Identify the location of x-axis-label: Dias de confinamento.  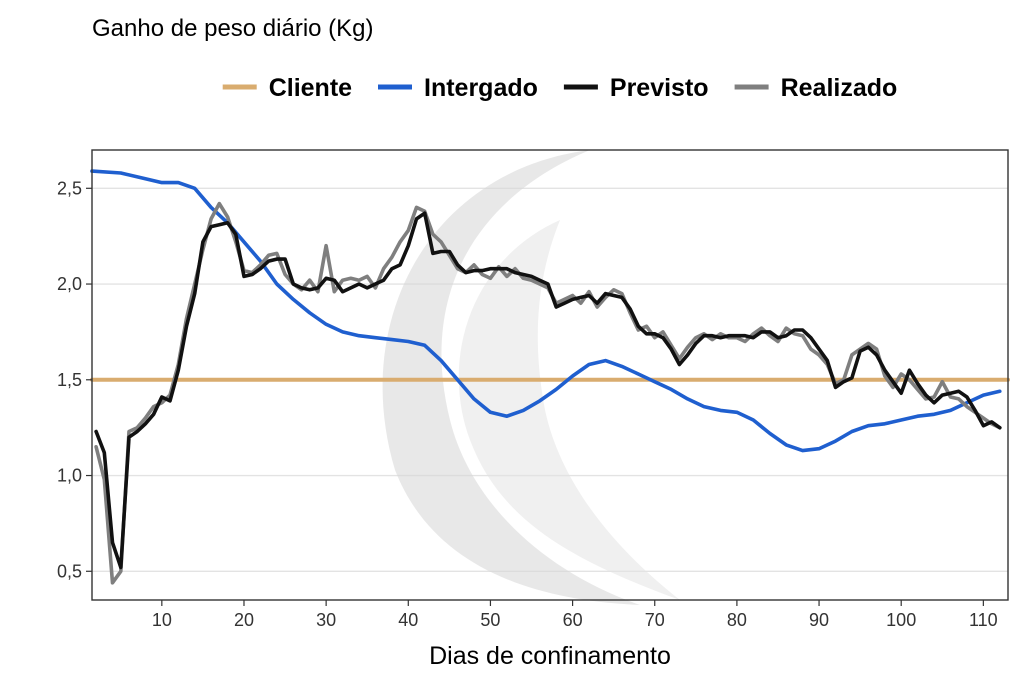
(550, 656).